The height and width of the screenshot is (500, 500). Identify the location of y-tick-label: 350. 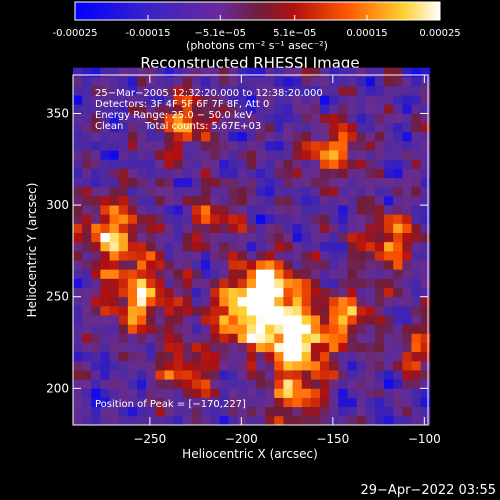
(57, 113).